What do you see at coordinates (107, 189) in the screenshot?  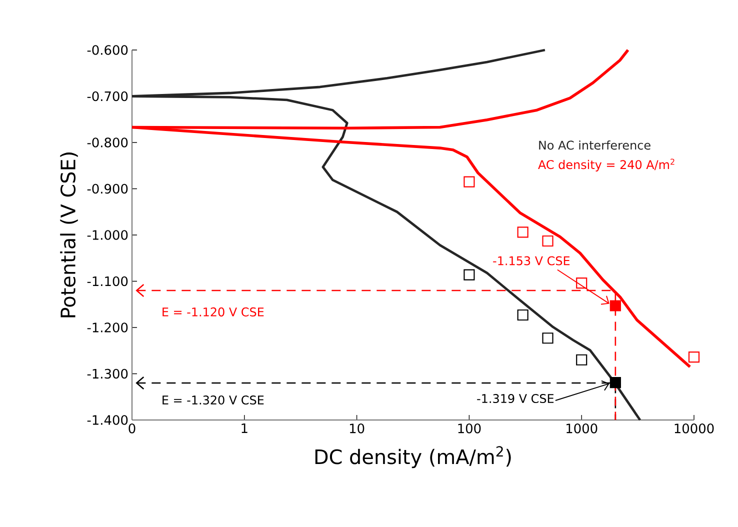 I see `y-tick-label: -0.900` at bounding box center [107, 189].